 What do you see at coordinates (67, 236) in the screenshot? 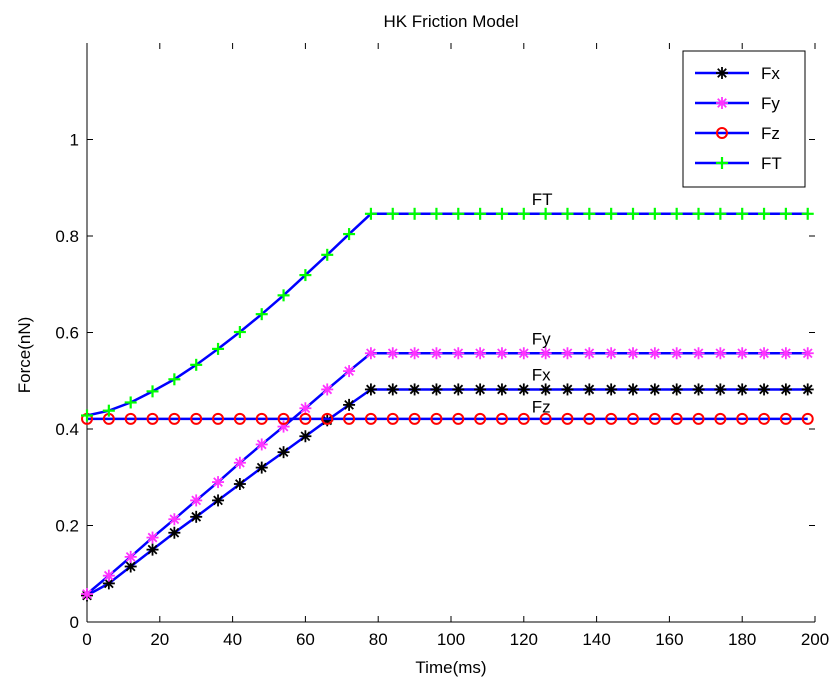
I see `y-tick-label: 0.8` at bounding box center [67, 236].